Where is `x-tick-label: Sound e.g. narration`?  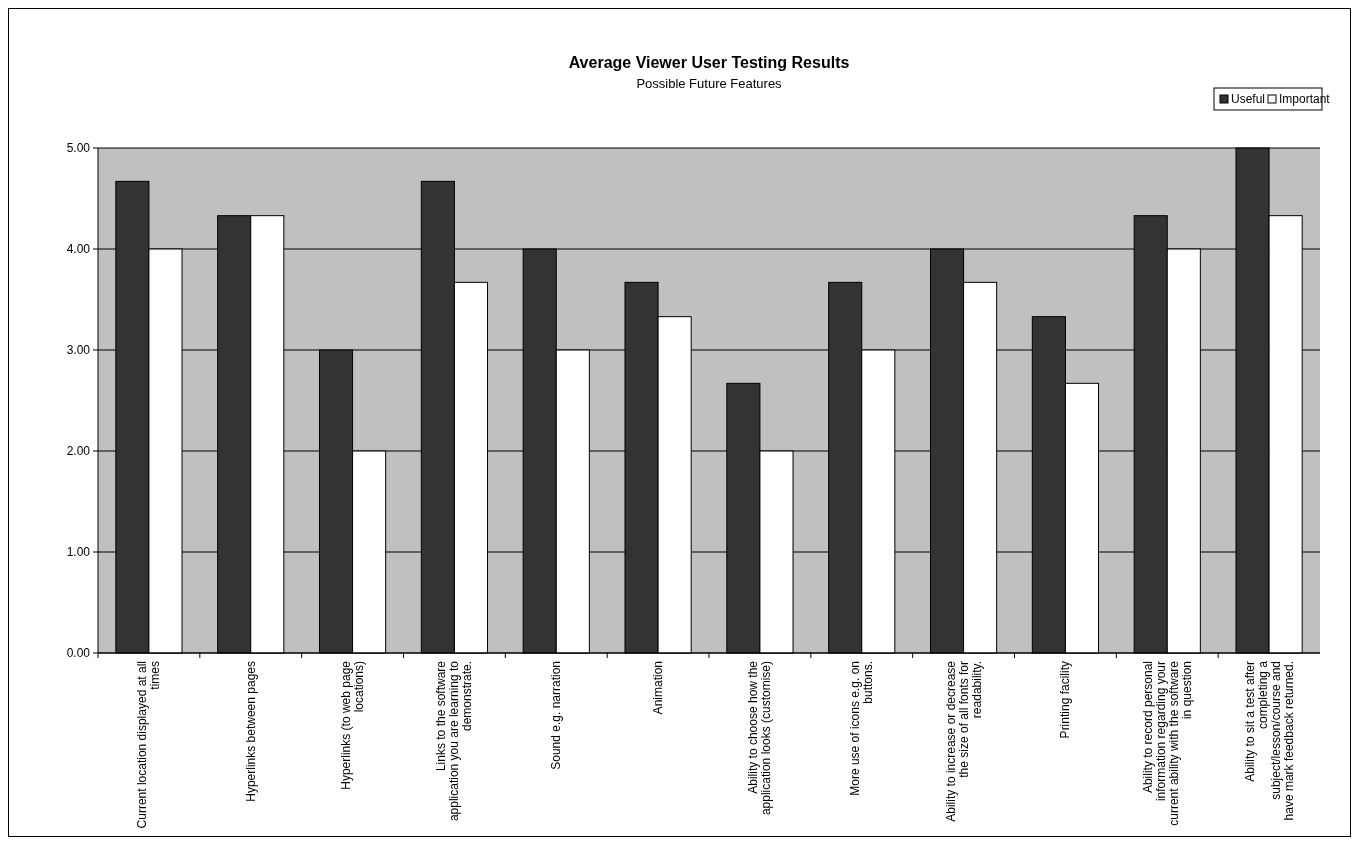 x-tick-label: Sound e.g. narration is located at coordinates (556, 715).